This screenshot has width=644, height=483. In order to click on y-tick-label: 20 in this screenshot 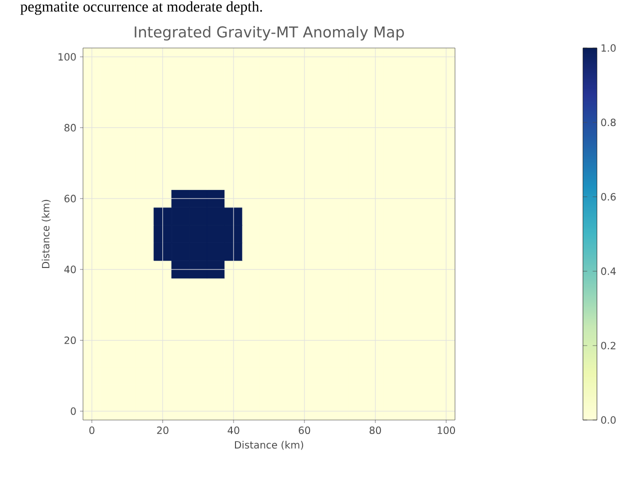, I will do `click(70, 340)`.